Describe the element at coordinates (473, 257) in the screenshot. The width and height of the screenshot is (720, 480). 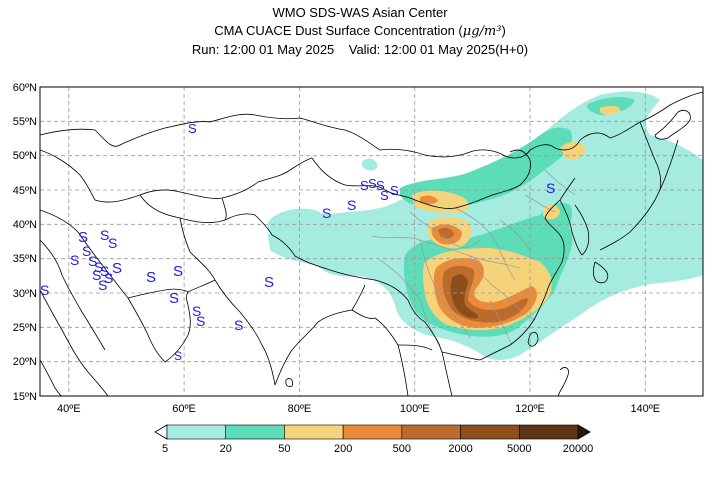
I see `province-borders` at that location.